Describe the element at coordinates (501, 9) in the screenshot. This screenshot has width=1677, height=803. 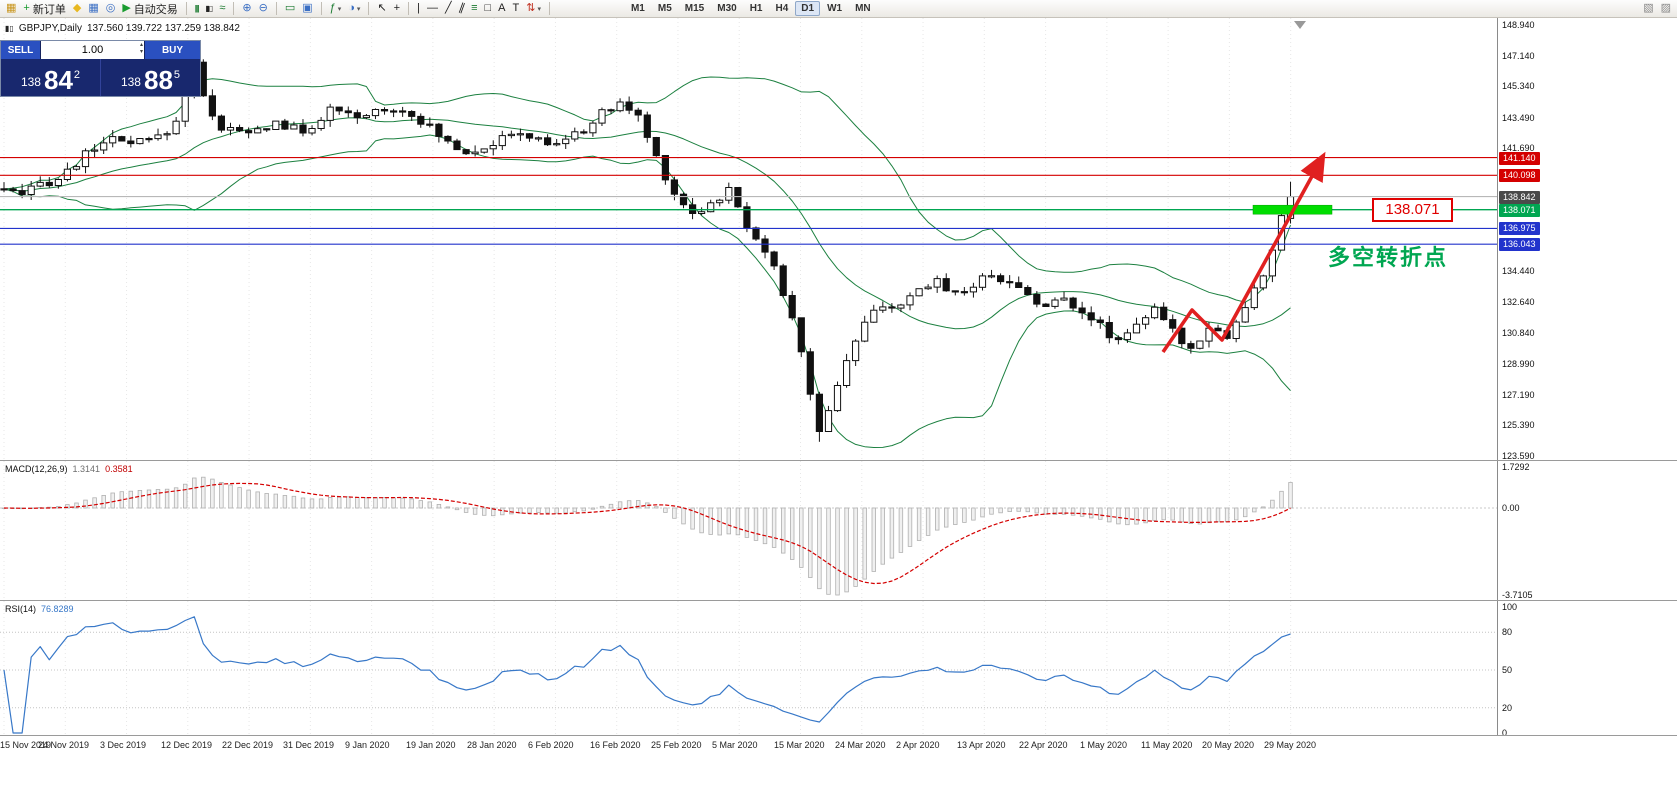
I see `text-icon: A` at that location.